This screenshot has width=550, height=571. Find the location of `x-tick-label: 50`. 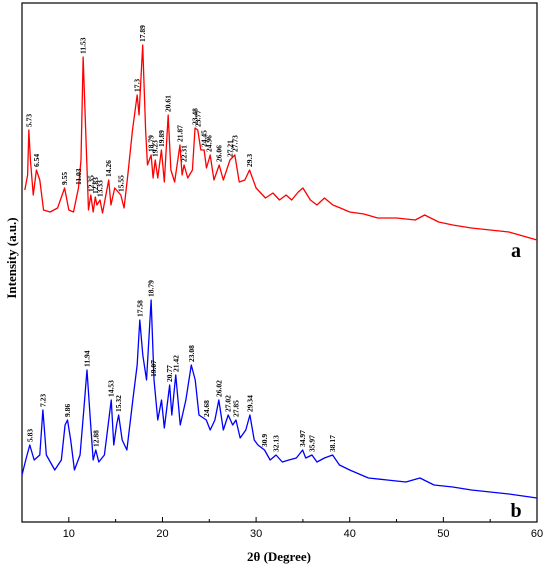

x-tick-label: 50 is located at coordinates (443, 534).